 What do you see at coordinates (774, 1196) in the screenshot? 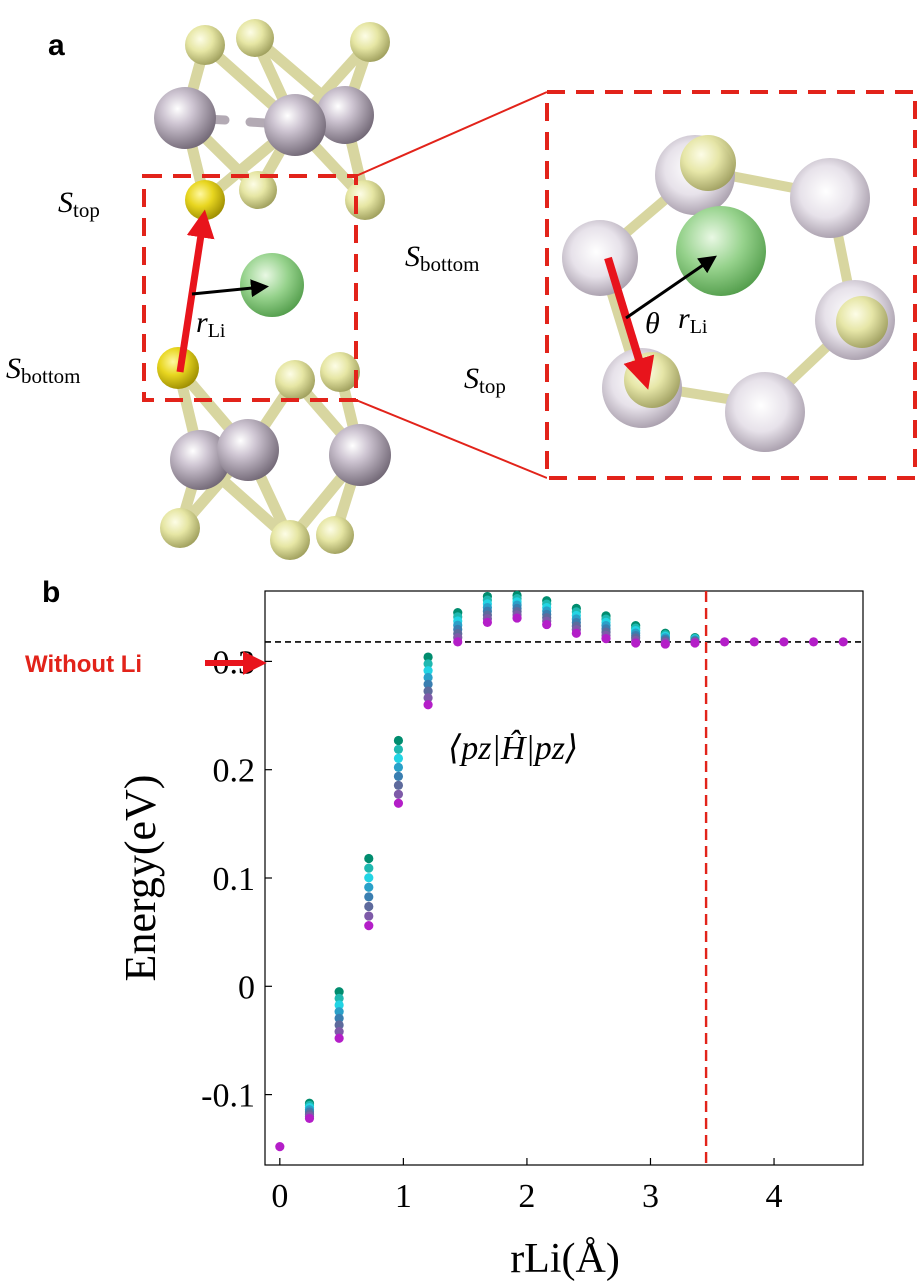
I see `x-tick-label: 4` at bounding box center [774, 1196].